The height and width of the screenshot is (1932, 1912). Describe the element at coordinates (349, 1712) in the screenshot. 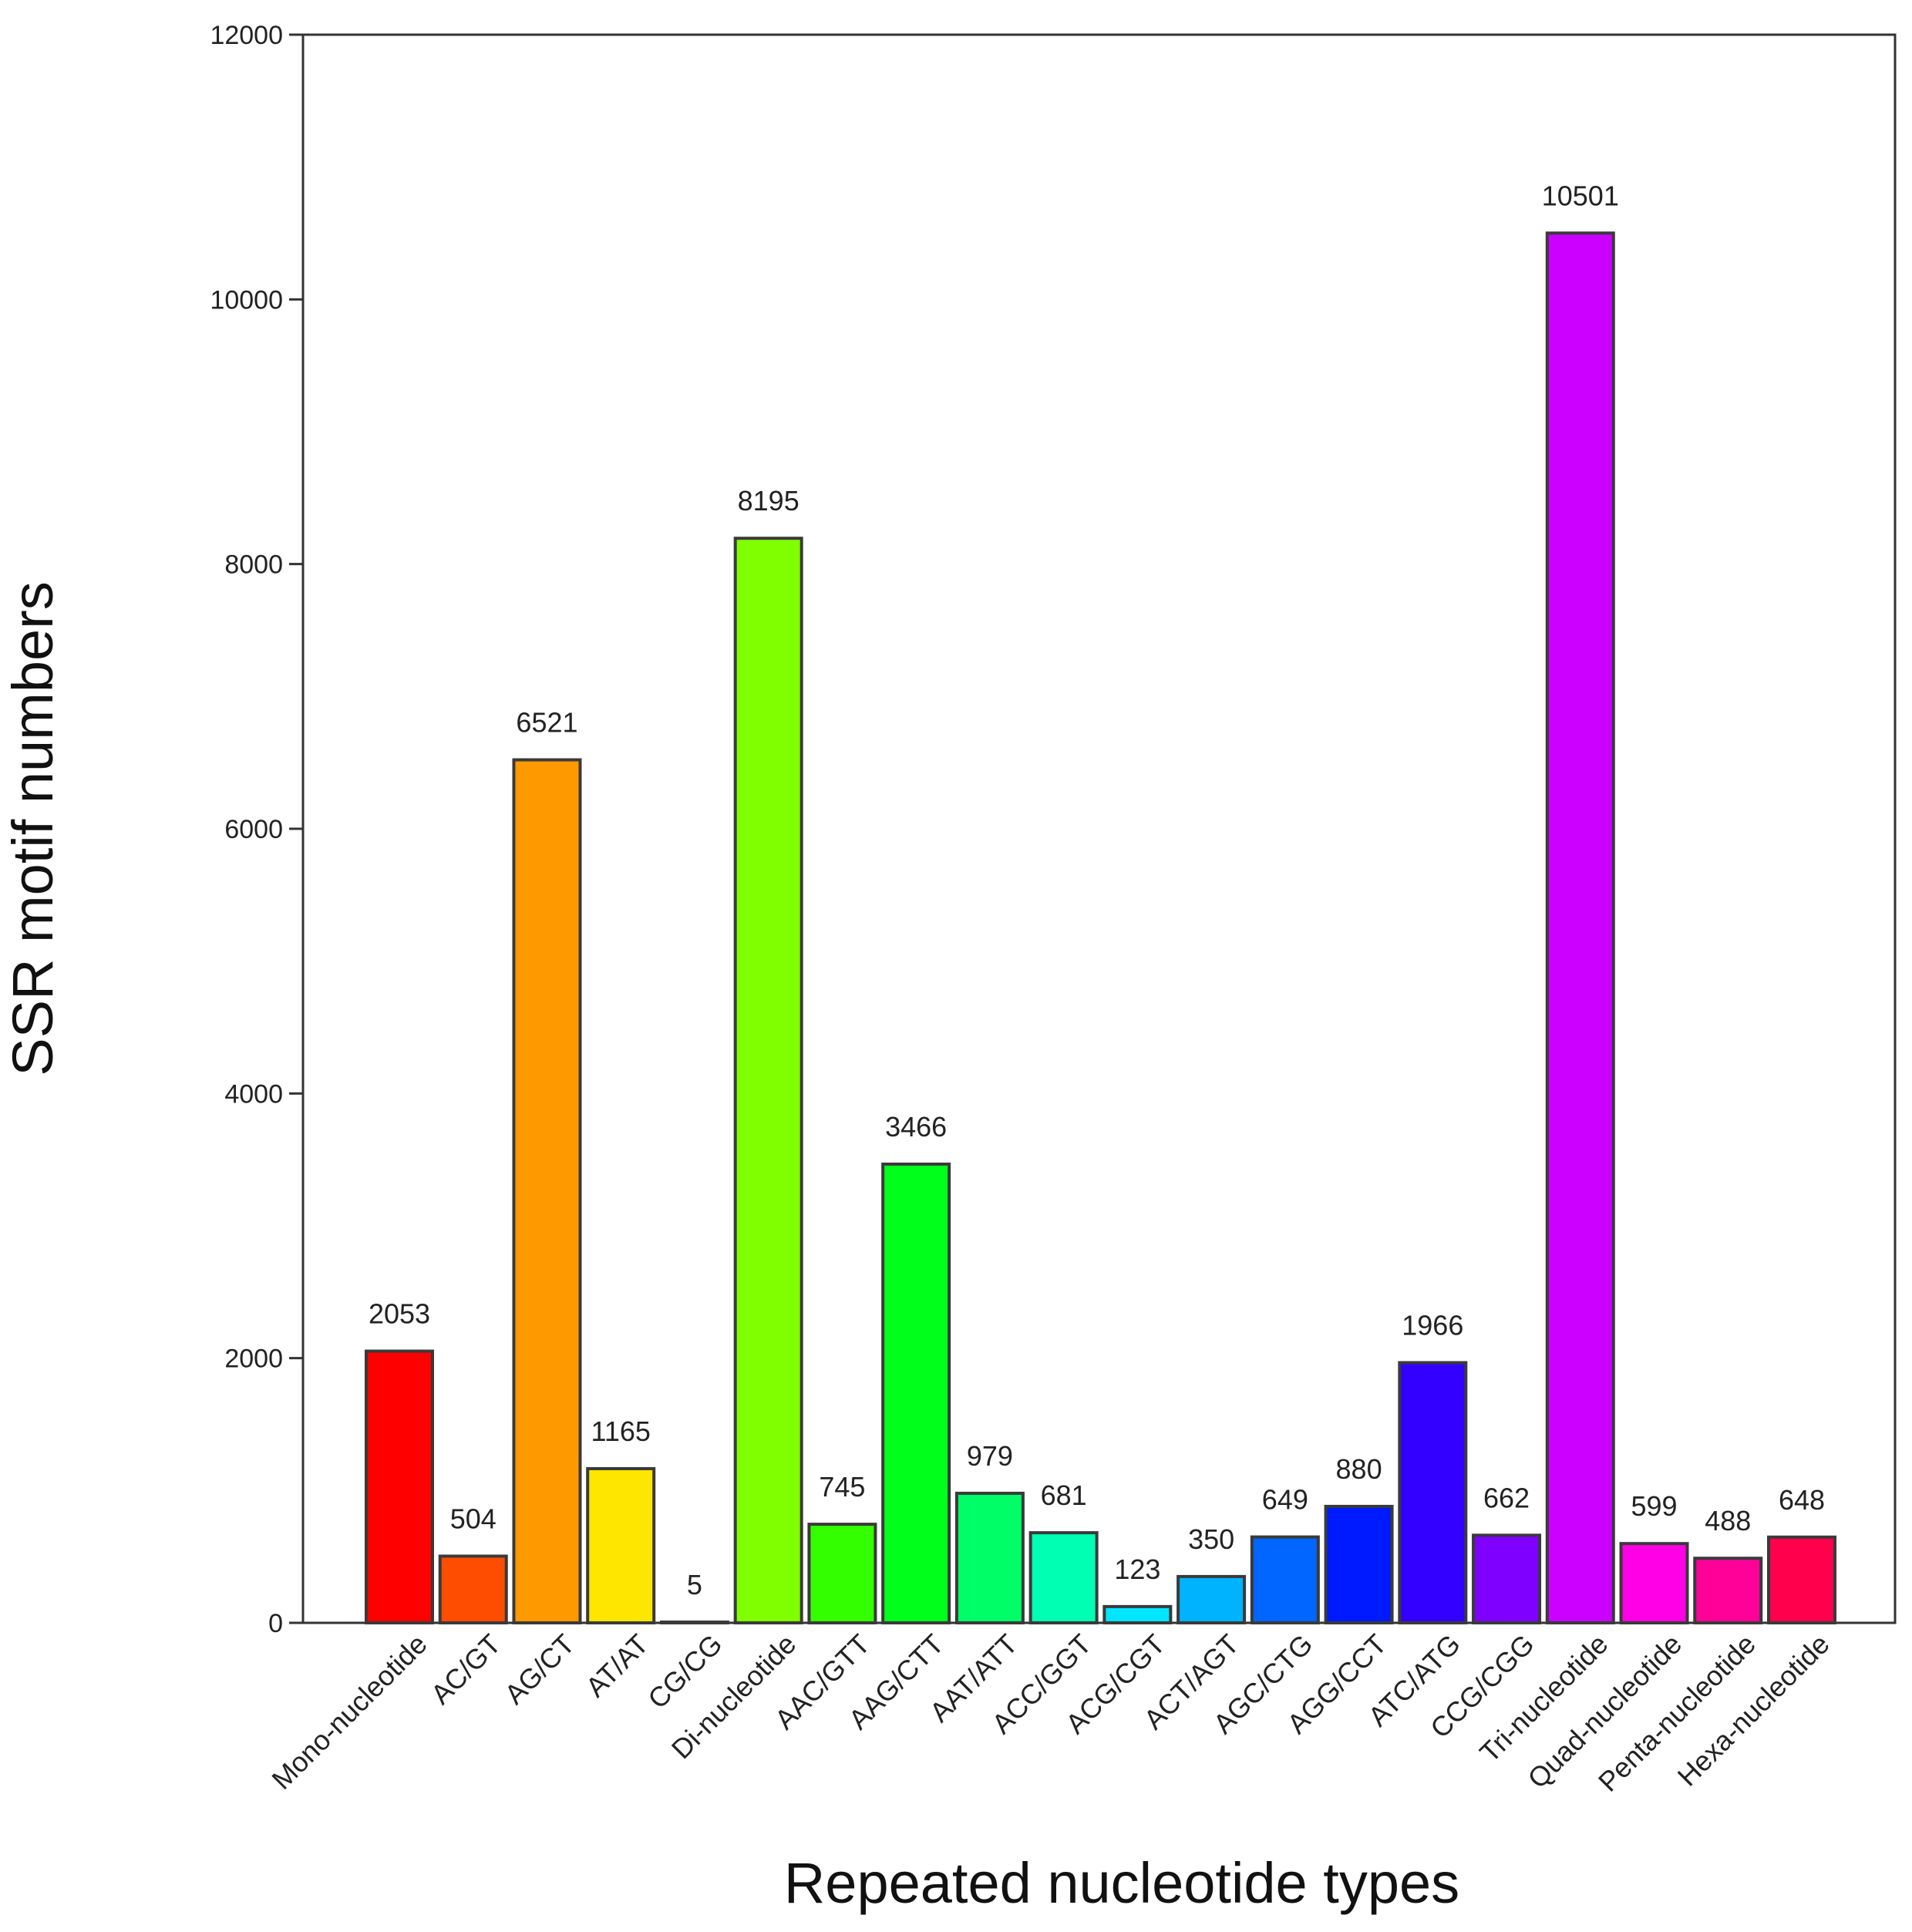

I see `x-tick-label: Mono-nucleotide` at that location.